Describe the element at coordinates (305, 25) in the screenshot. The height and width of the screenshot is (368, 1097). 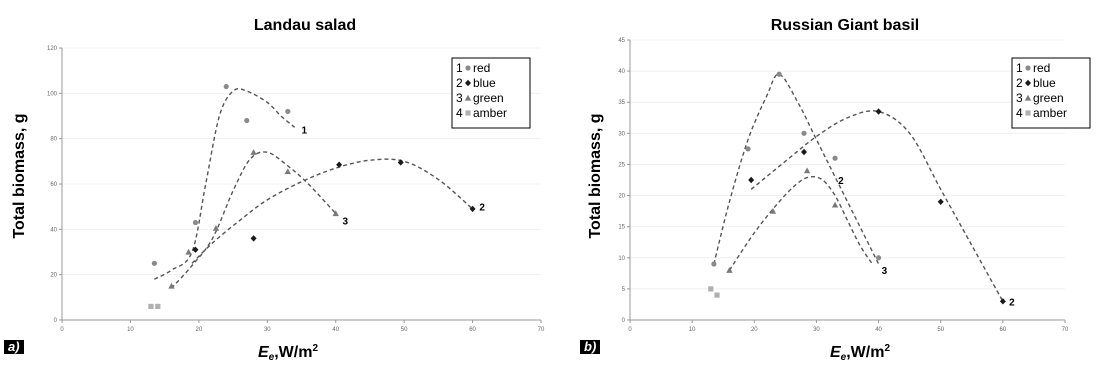
I see `chart-title: Landau salad` at that location.